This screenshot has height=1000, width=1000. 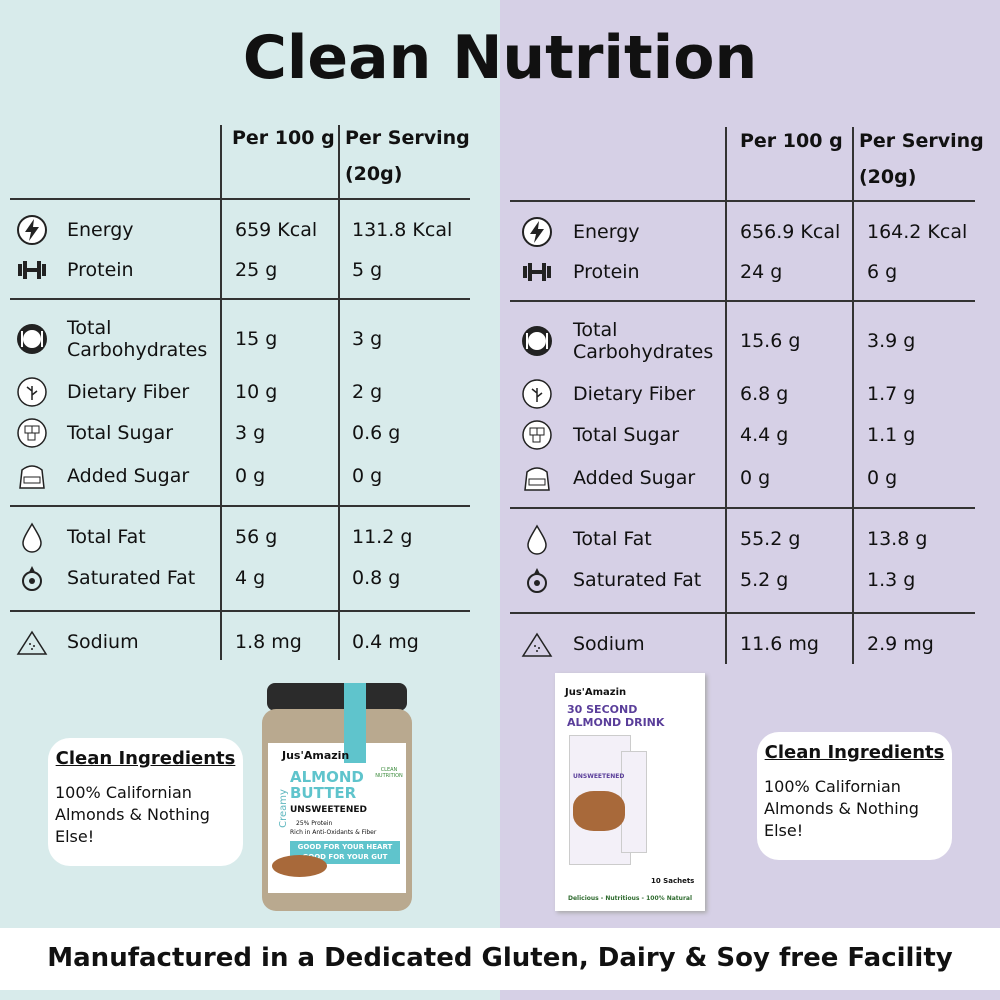 What do you see at coordinates (299, 866) in the screenshot?
I see `almonds` at bounding box center [299, 866].